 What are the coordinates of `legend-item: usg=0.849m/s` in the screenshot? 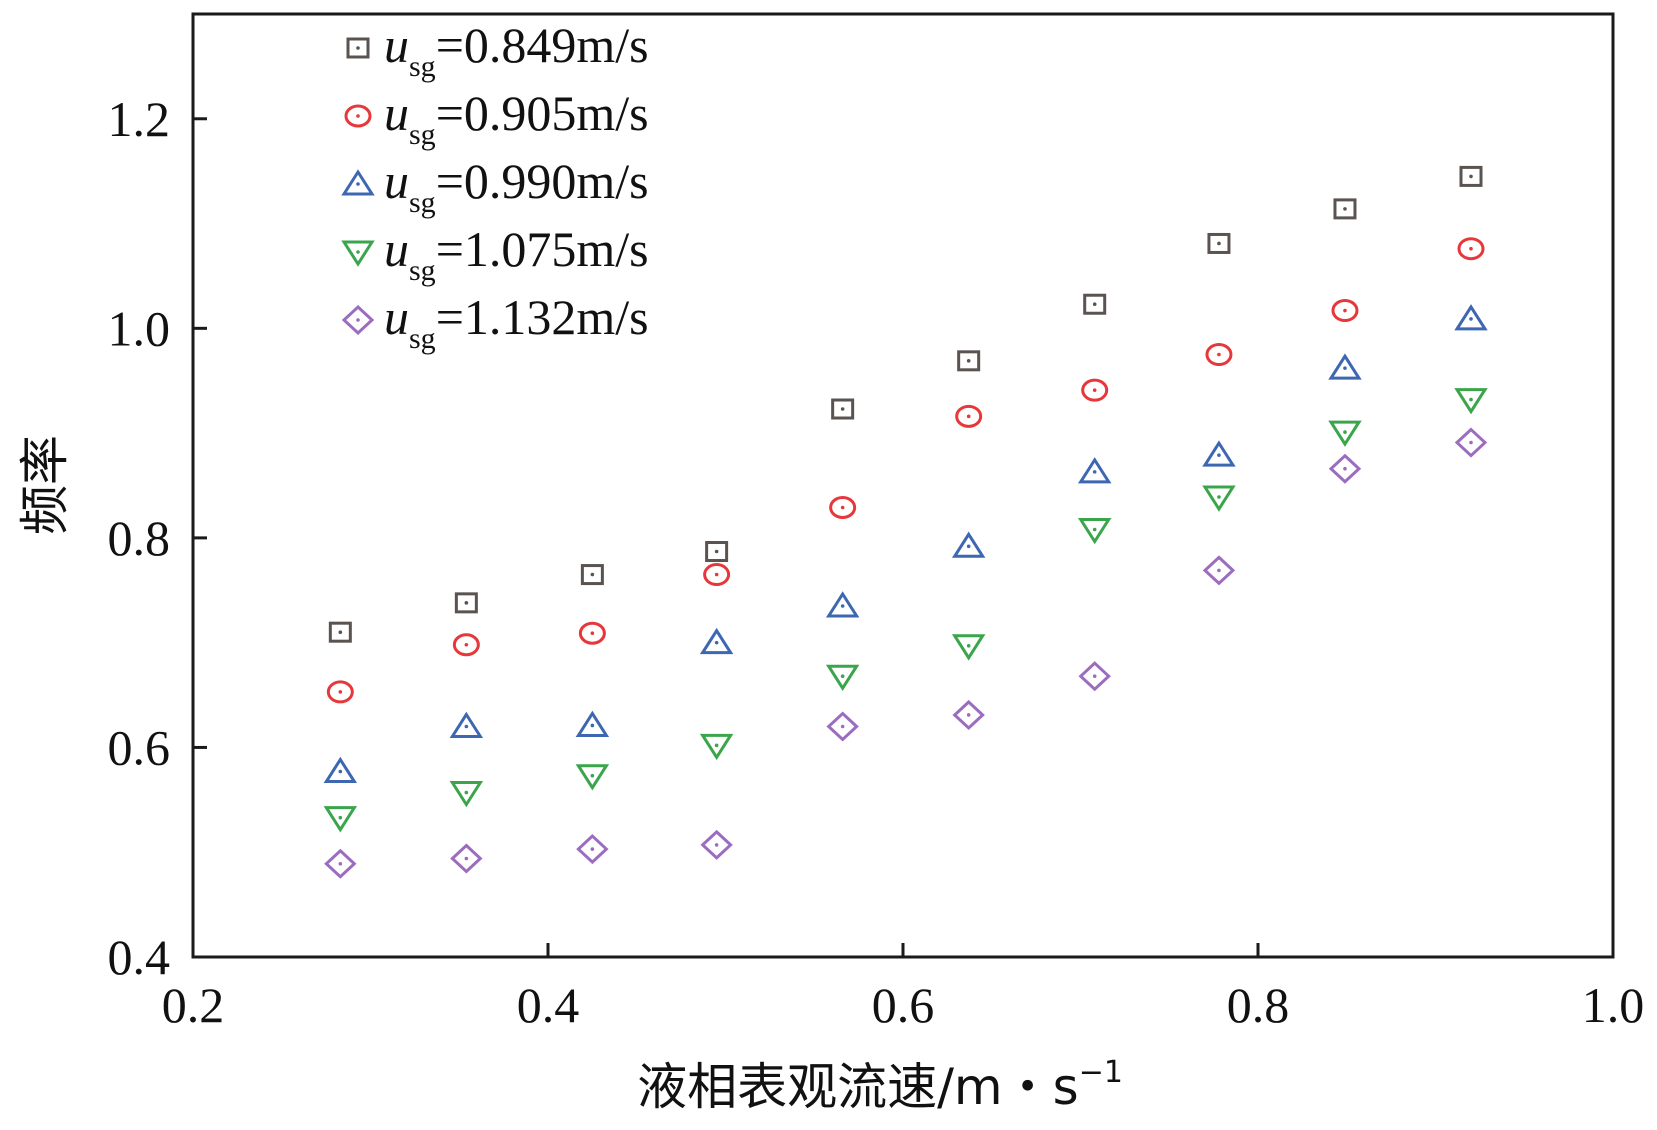 It's located at (497, 50).